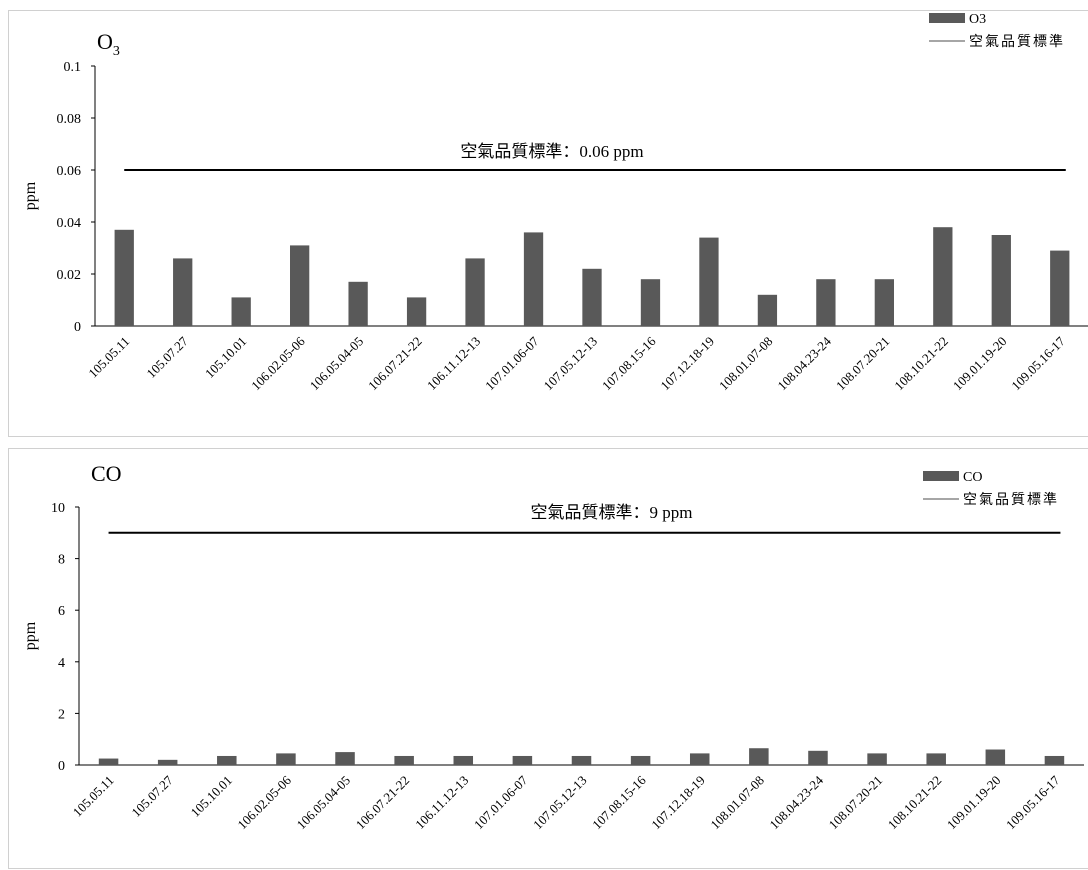 The width and height of the screenshot is (1088, 870). I want to click on y-tick-label: 4, so click(61, 663).